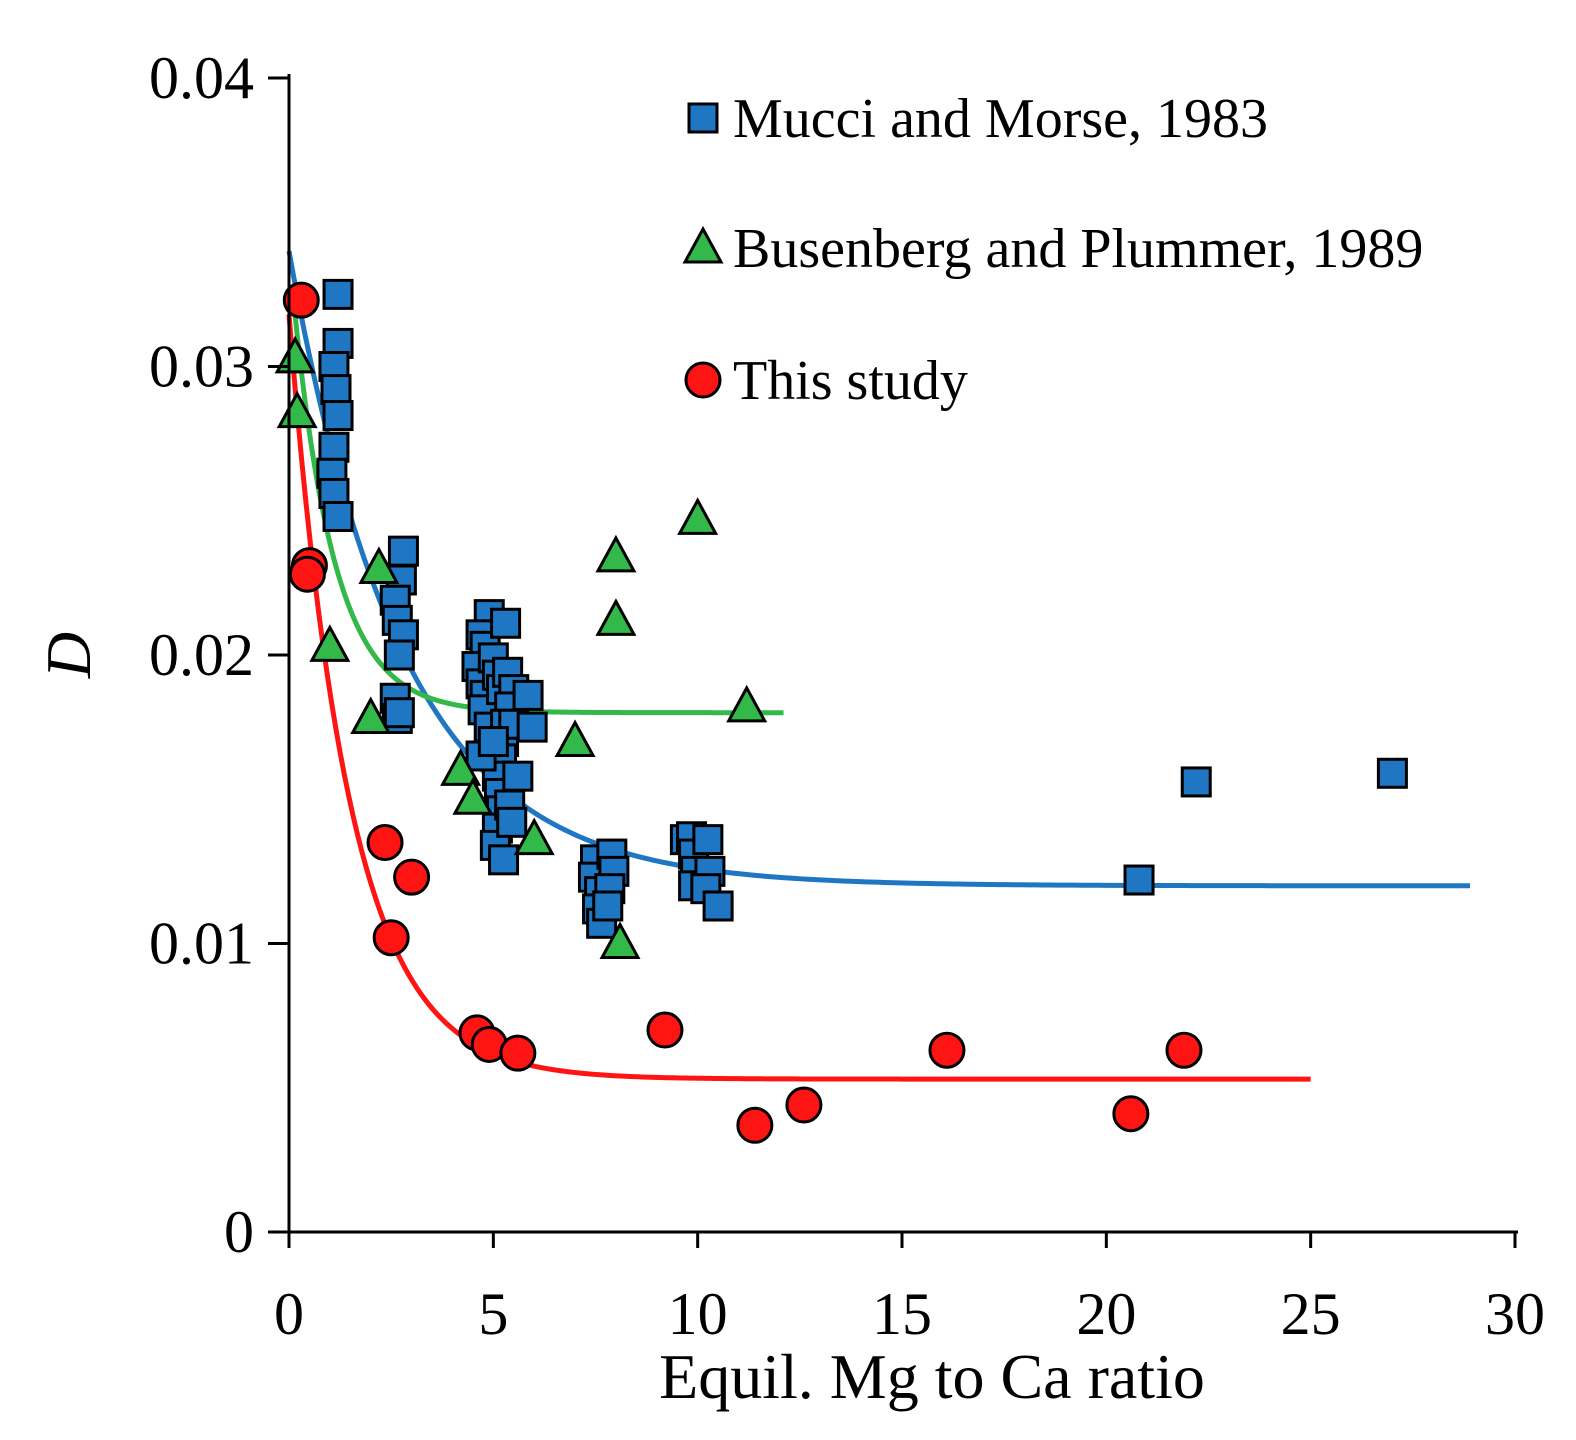  Describe the element at coordinates (201, 655) in the screenshot. I see `y-tick-label: 0.02` at that location.